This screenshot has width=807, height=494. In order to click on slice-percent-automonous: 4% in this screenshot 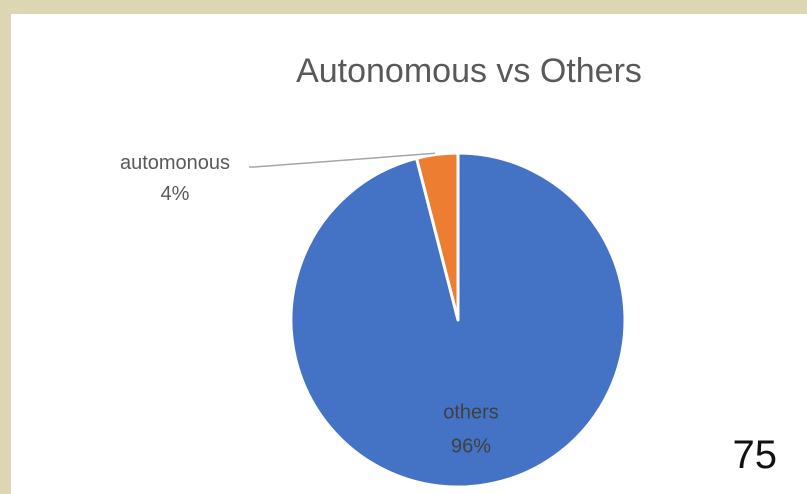, I will do `click(175, 194)`.